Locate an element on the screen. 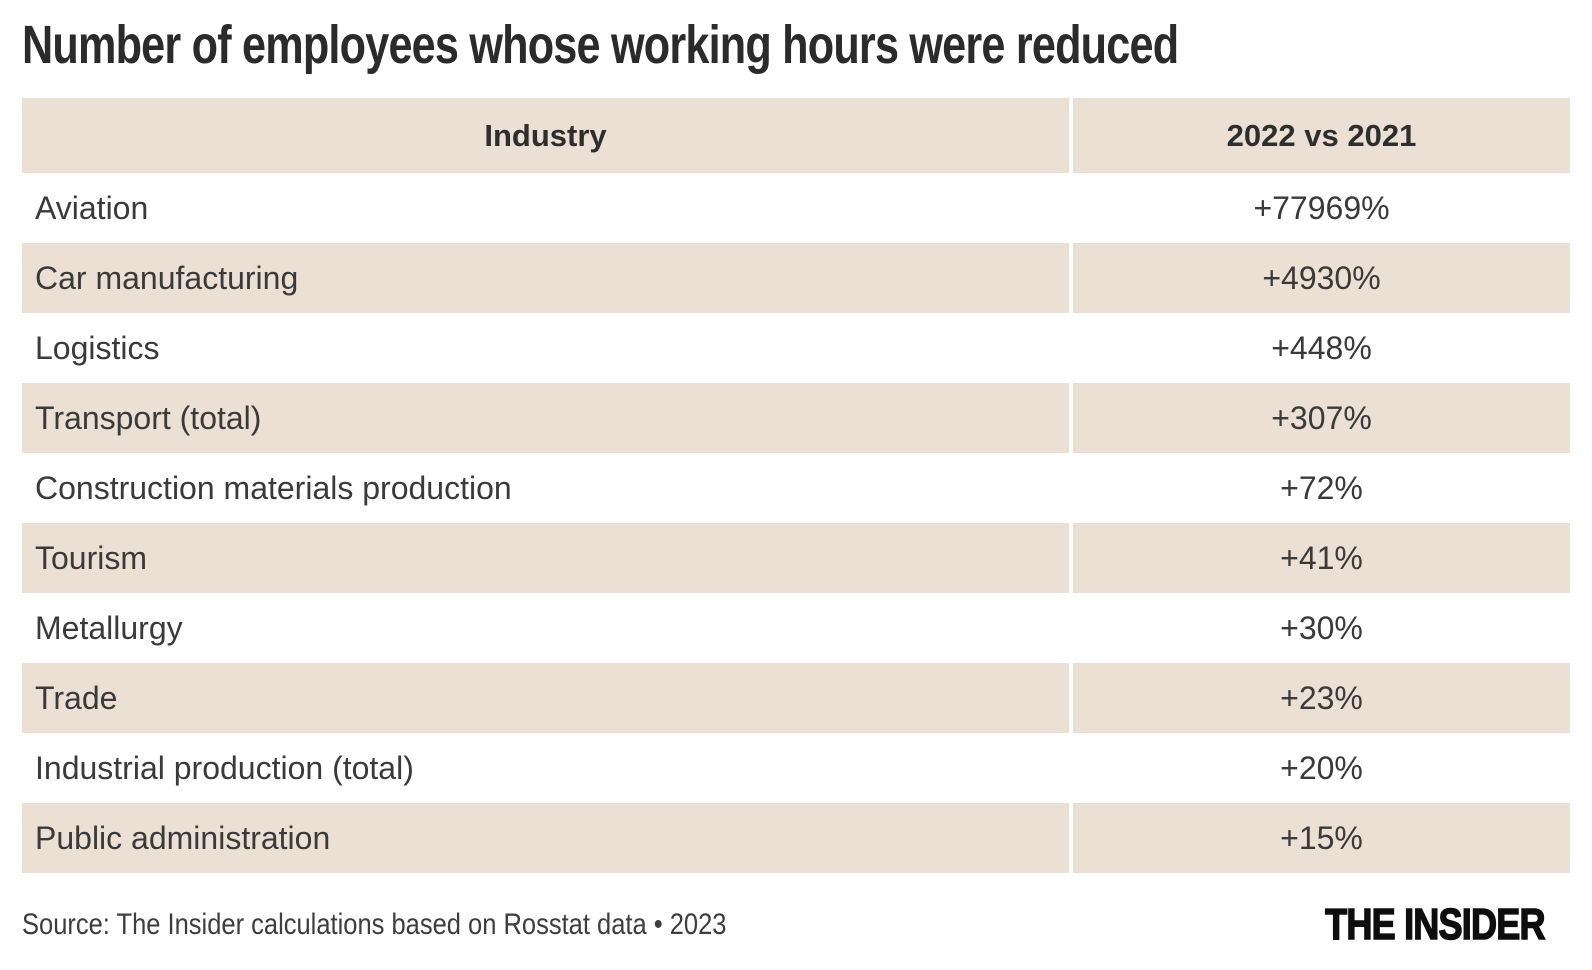 This screenshot has width=1592, height=970. value-cell: +15% is located at coordinates (1321, 838).